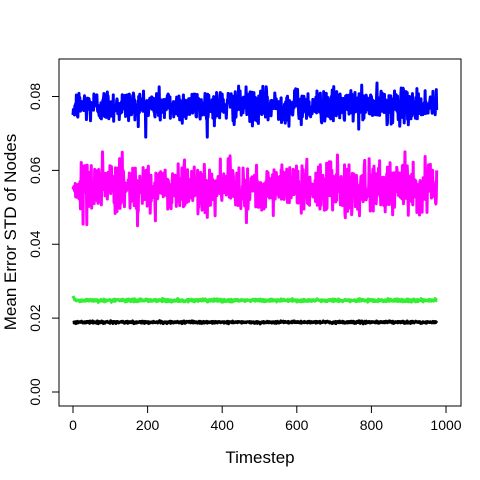 This screenshot has width=480, height=480. I want to click on x-tick-label: 1000, so click(445, 425).